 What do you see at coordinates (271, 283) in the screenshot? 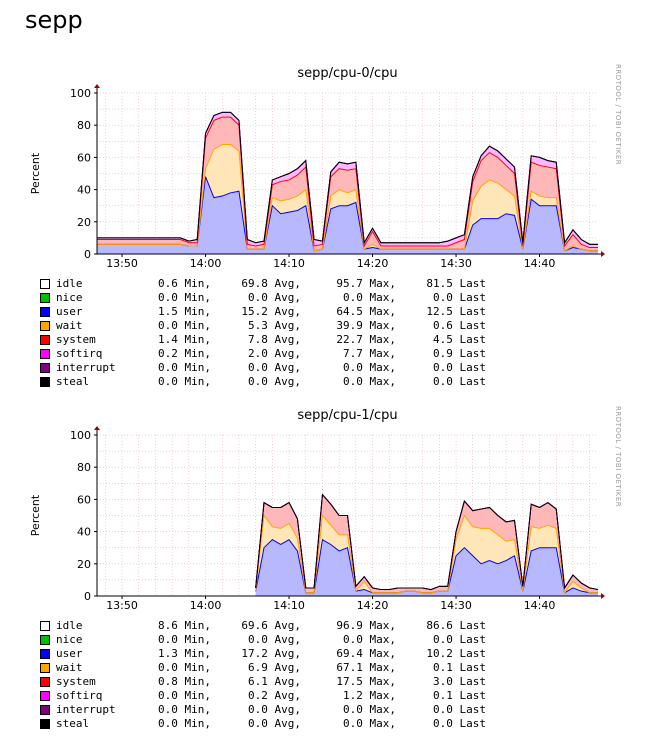
I see `legend-avg: 69.8 Avg,` at bounding box center [271, 283].